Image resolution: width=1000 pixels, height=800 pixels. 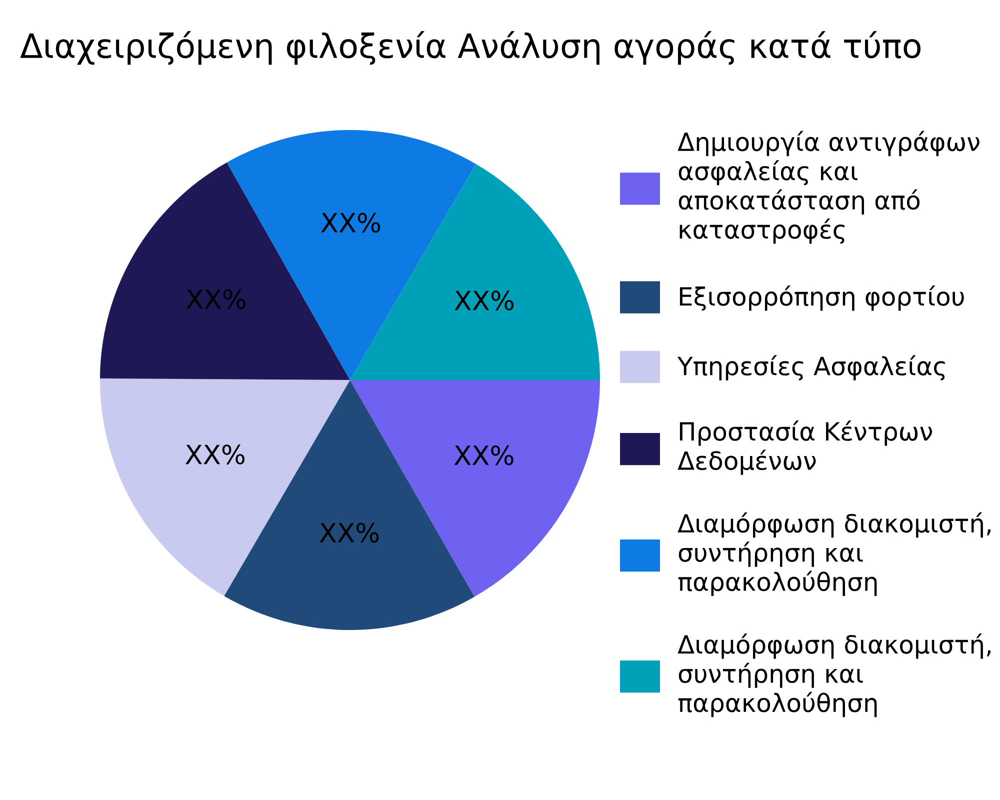 I want to click on chart-title: Διαχειριζόμενη φιλοξενία Ανάλυση αγοράς κατά τύπο, so click(x=470, y=48).